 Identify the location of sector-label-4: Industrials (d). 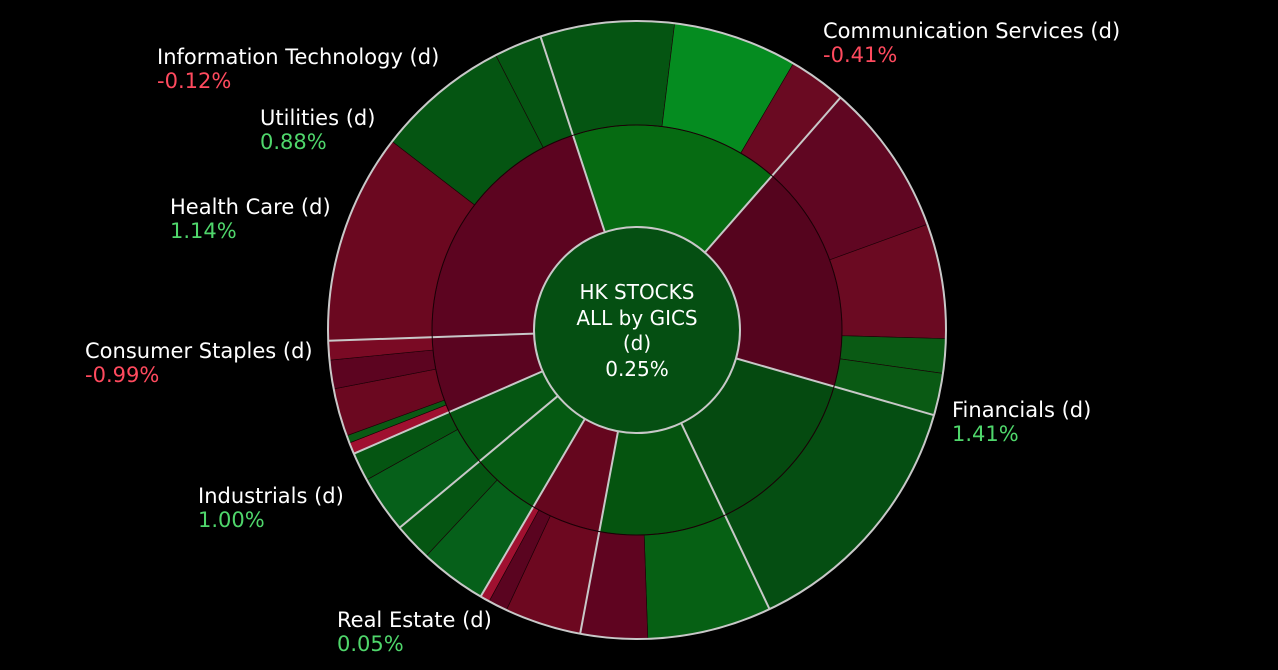
(271, 496).